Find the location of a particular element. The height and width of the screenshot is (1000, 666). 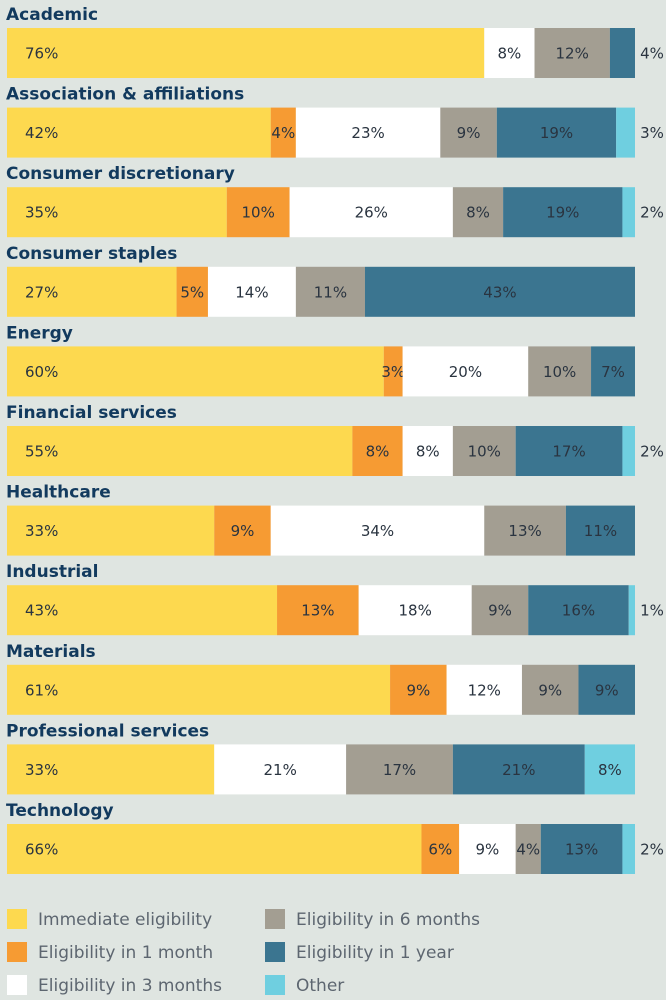

value-label: 20% is located at coordinates (465, 372).